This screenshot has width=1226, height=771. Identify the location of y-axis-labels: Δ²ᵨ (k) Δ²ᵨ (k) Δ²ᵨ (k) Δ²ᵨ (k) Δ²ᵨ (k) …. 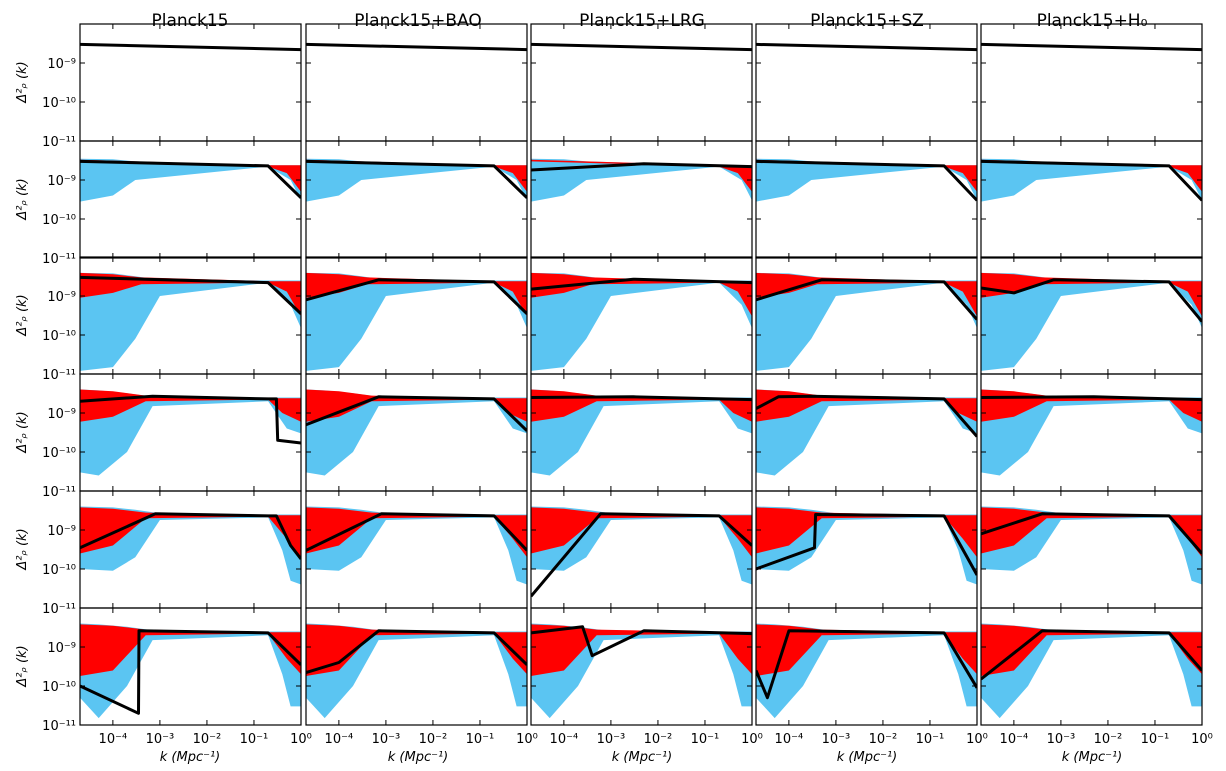
(22, 374).